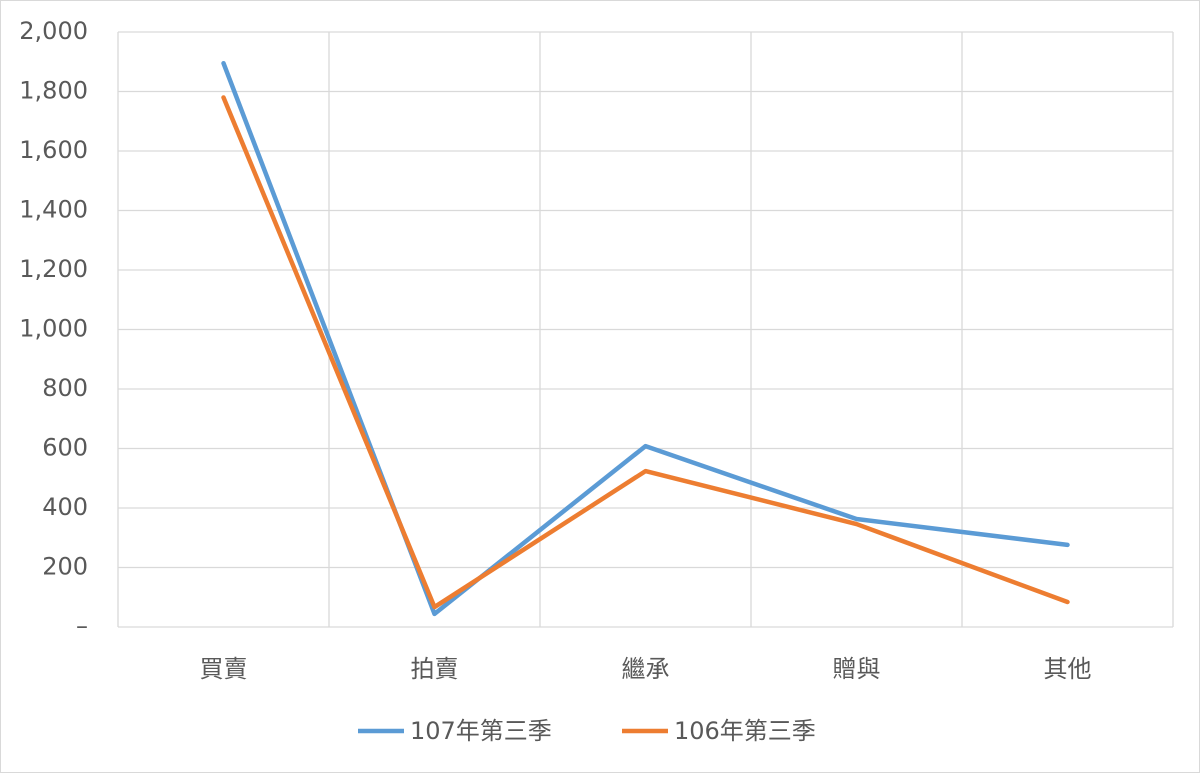  Describe the element at coordinates (435, 669) in the screenshot. I see `x-tick-label: 拍賣` at that location.